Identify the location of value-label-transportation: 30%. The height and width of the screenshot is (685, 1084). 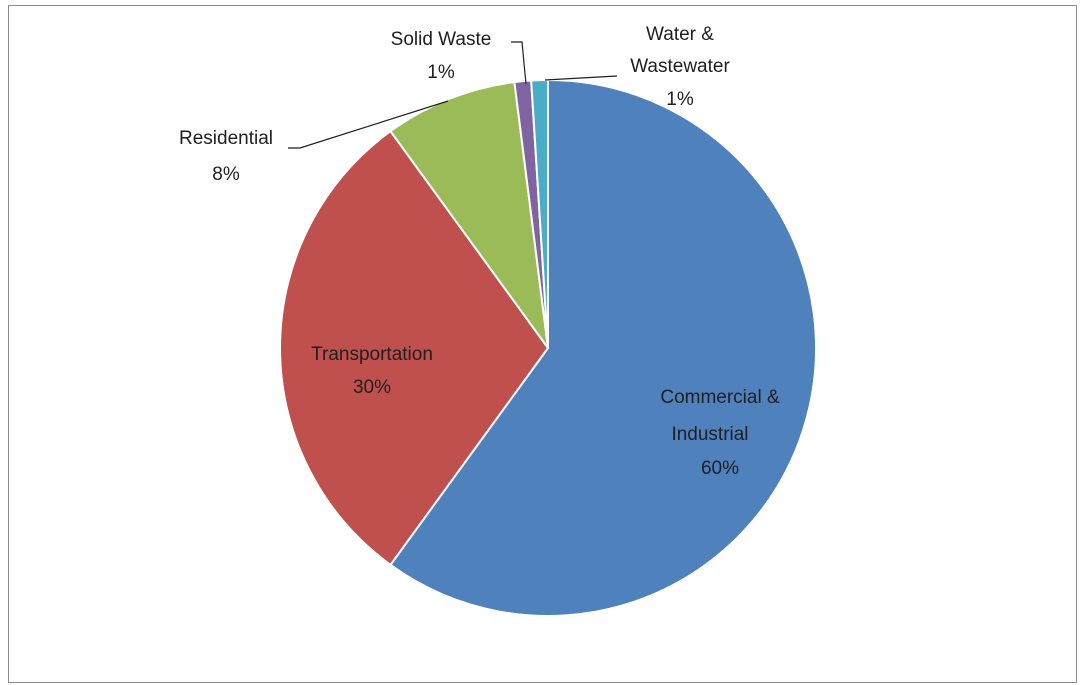
(372, 387).